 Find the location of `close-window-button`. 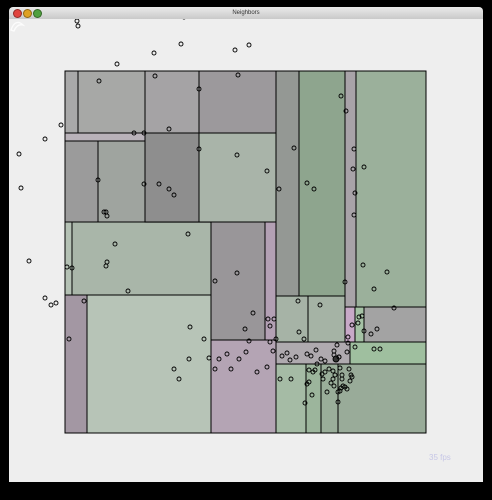

close-window-button is located at coordinates (17, 13).